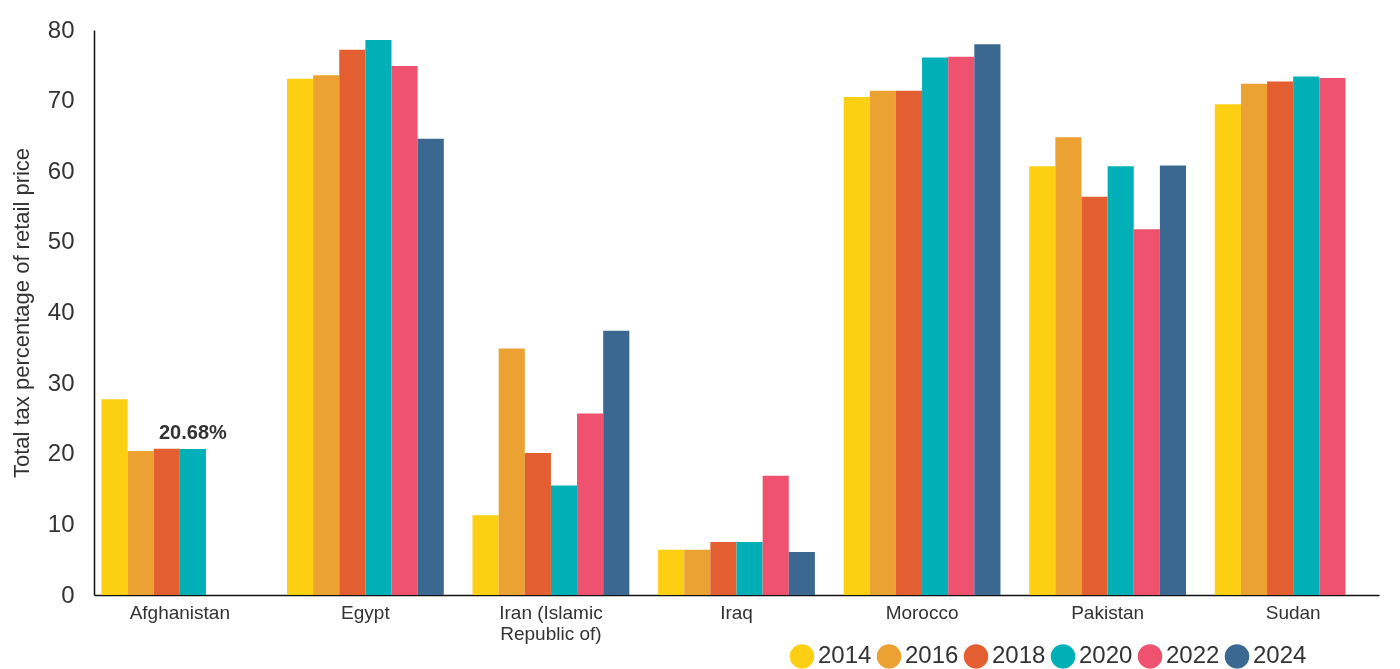  Describe the element at coordinates (61, 100) in the screenshot. I see `y-tick-label: 70` at that location.